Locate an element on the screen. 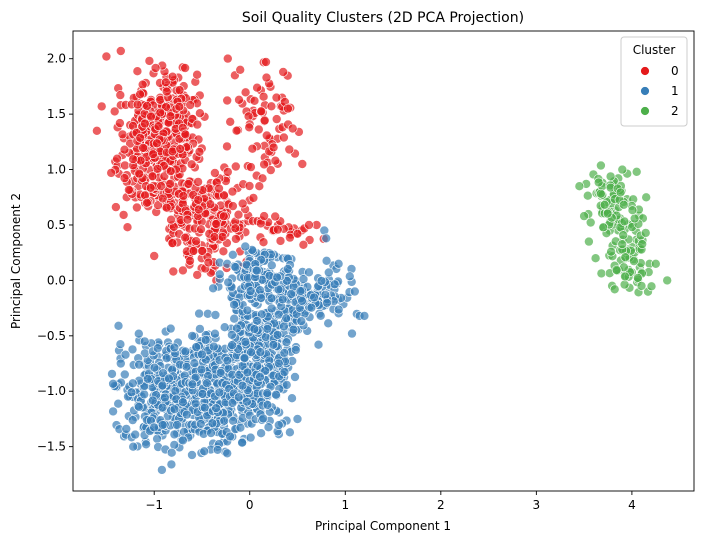 Image resolution: width=703 pixels, height=549 pixels. x-tick-label: −1 is located at coordinates (154, 505).